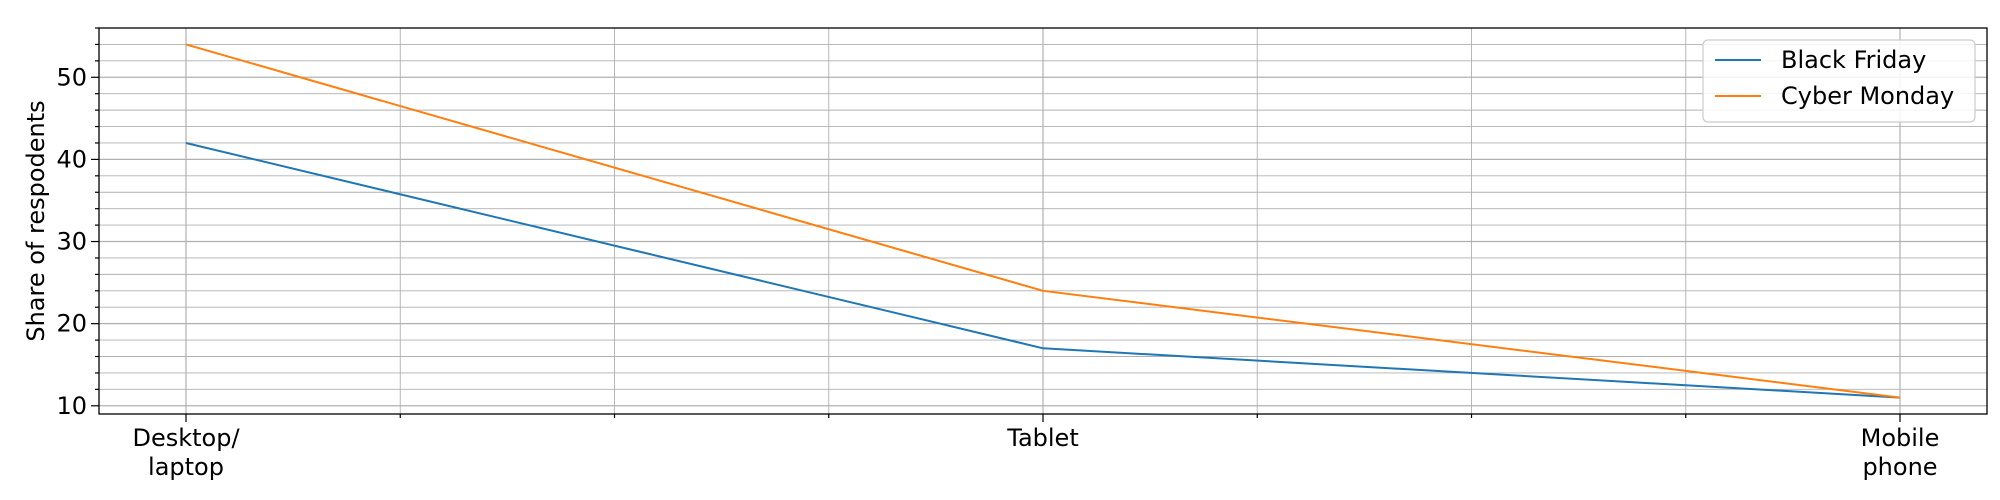 The height and width of the screenshot is (500, 2000). Describe the element at coordinates (71, 406) in the screenshot. I see `y-tick-label: 10` at that location.